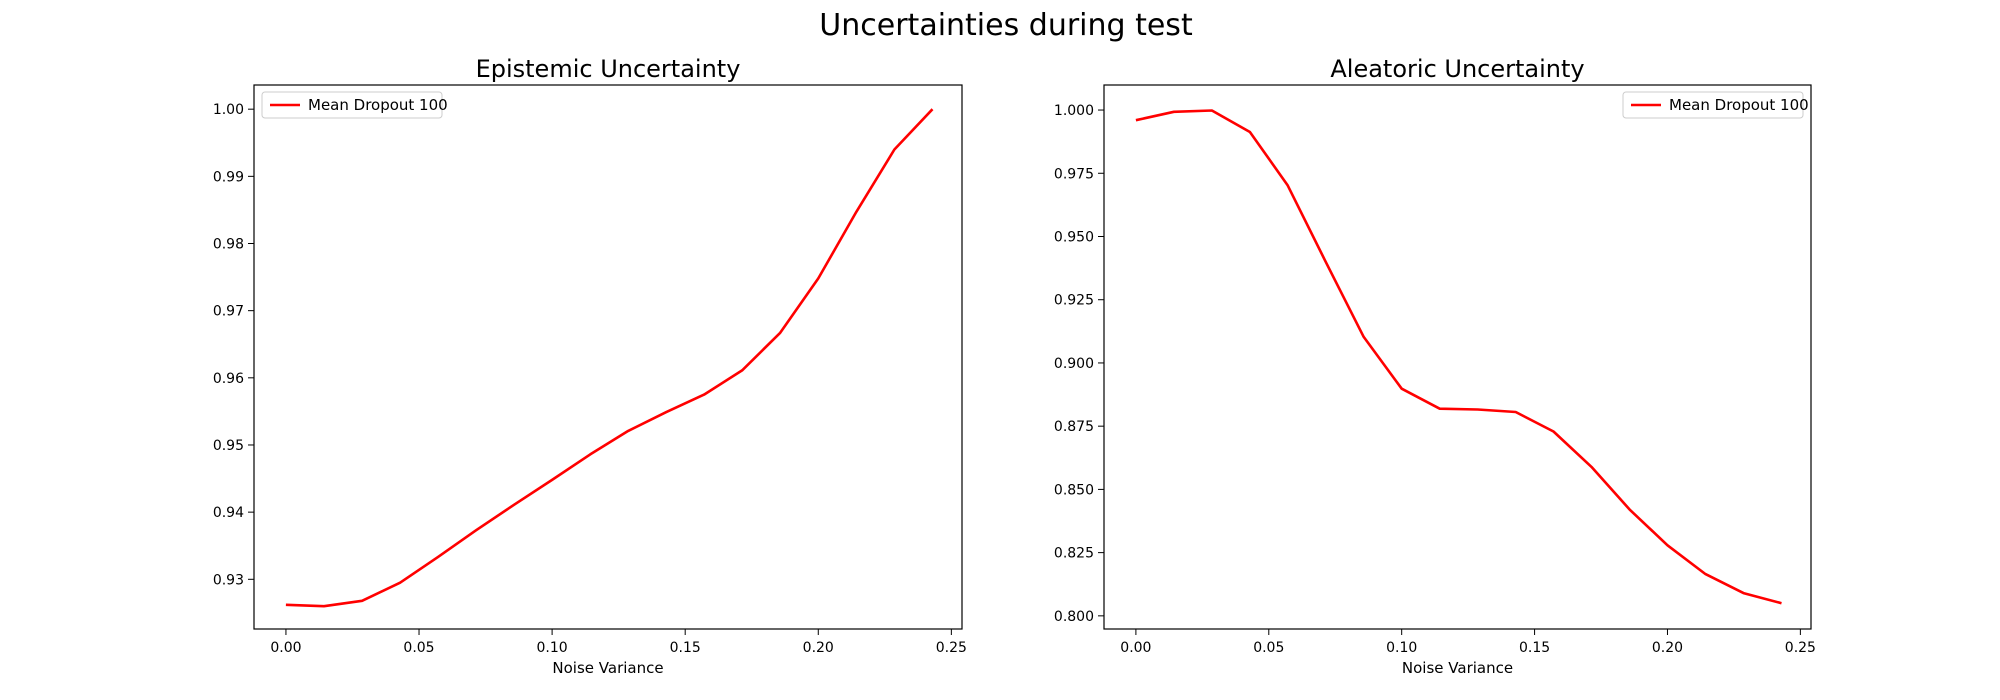  Describe the element at coordinates (228, 379) in the screenshot. I see `epistemic-y-tick-label: 0.96` at that location.